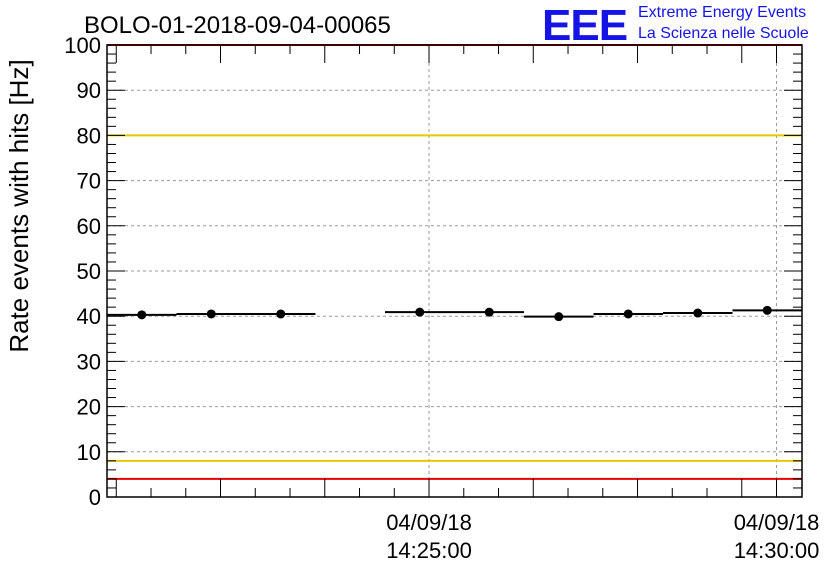 Image resolution: width=836 pixels, height=572 pixels. I want to click on x-tick-label-time: 14:30:00, so click(777, 550).